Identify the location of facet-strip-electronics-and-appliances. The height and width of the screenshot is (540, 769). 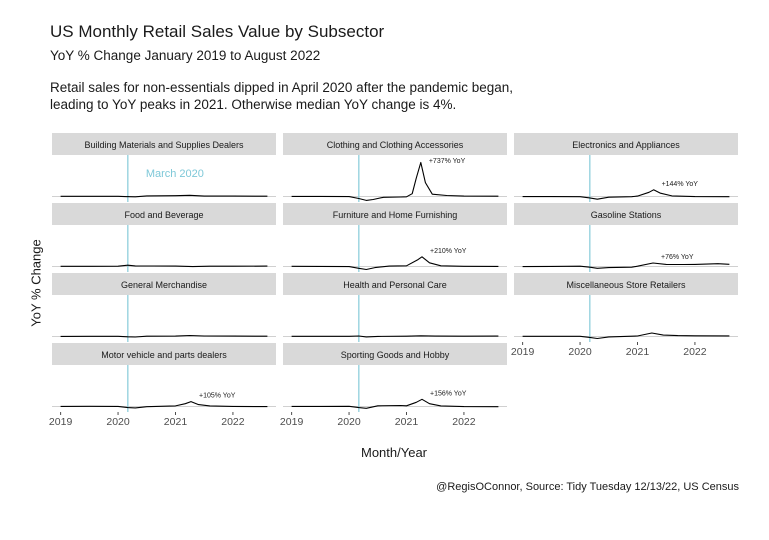
(626, 144).